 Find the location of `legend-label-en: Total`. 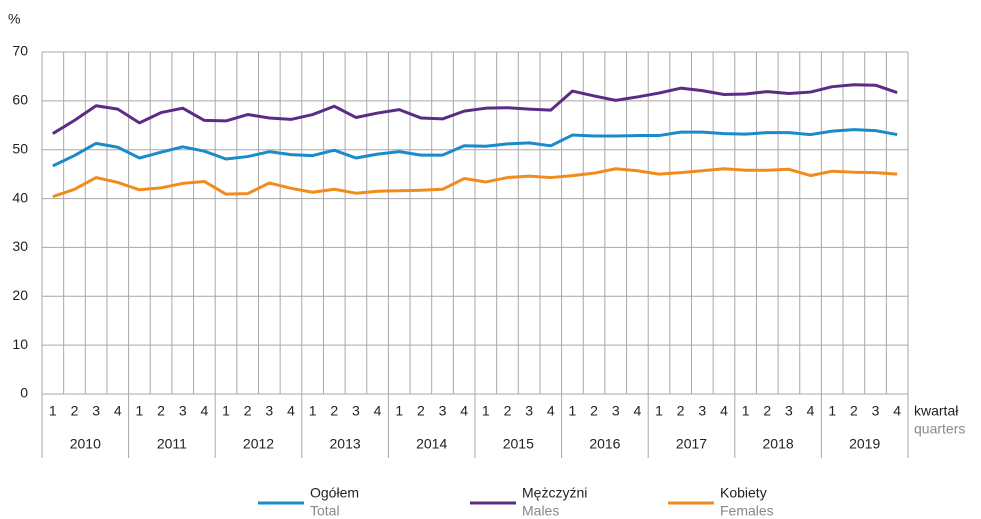

legend-label-en: Total is located at coordinates (325, 511).